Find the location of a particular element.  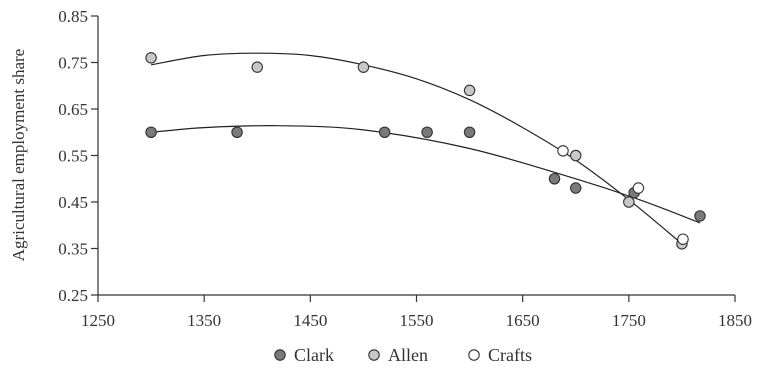

x-tick-label: 1550 is located at coordinates (417, 320).